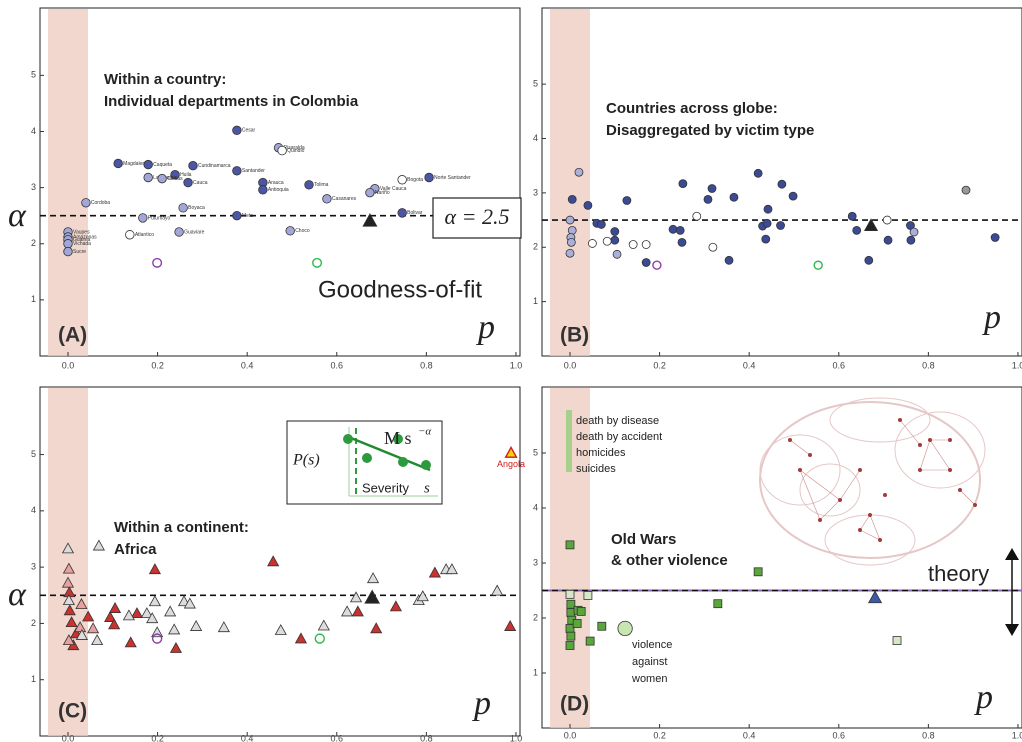 The height and width of the screenshot is (742, 1022). What do you see at coordinates (643, 539) in the screenshot?
I see `heading: Old Wars` at bounding box center [643, 539].